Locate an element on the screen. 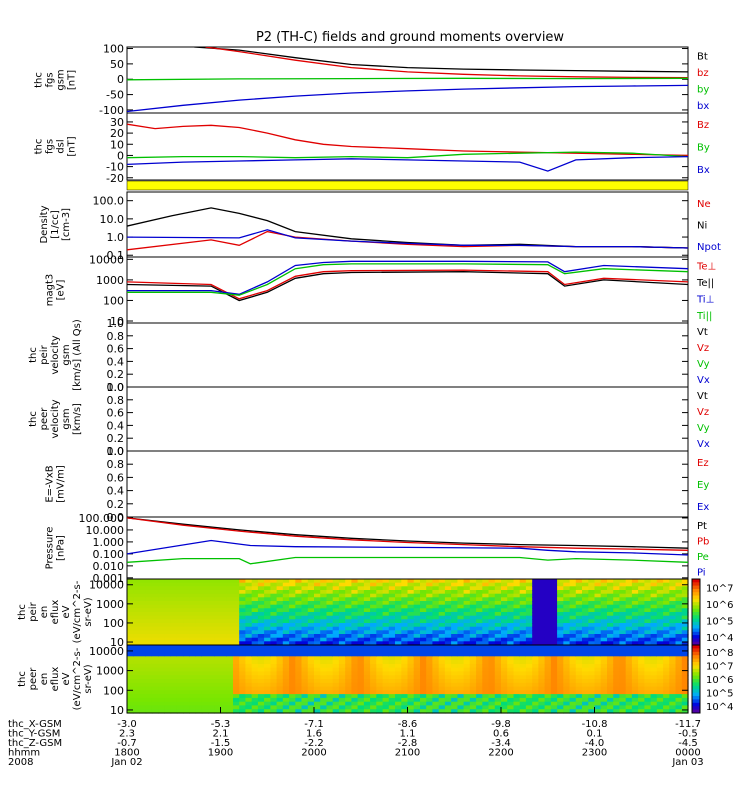 The height and width of the screenshot is (800, 750). spectrogram-peir_en_eflux-colorbar-label: 10^4 is located at coordinates (719, 638).